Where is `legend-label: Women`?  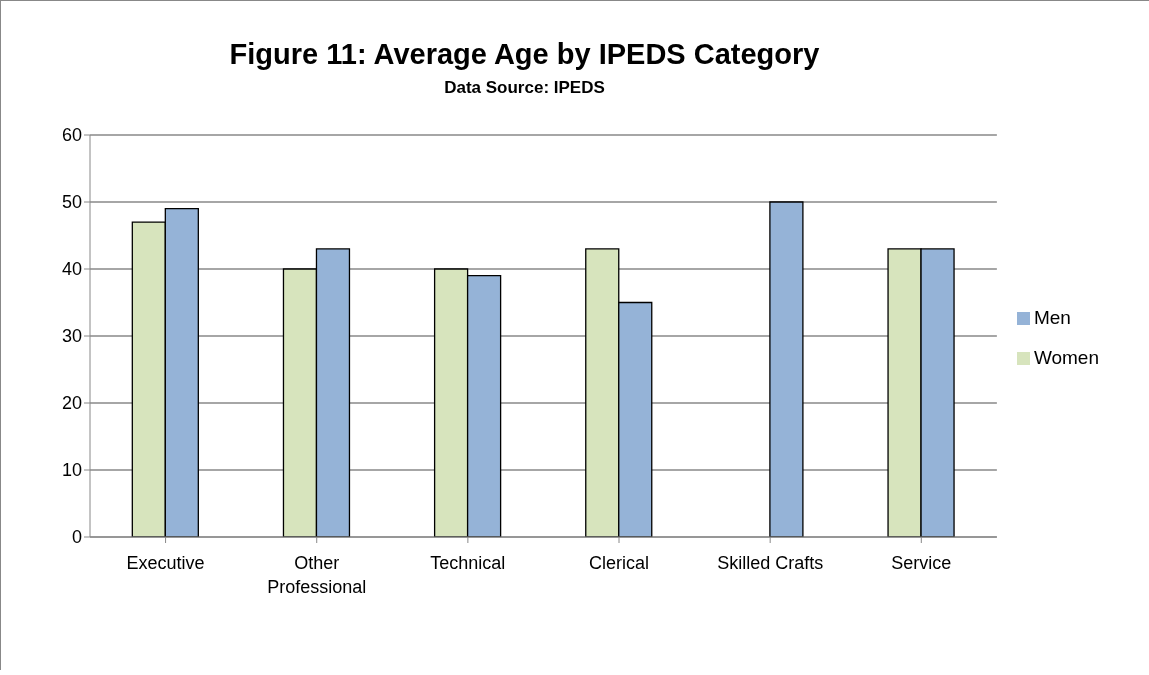
legend-label: Women is located at coordinates (1066, 357).